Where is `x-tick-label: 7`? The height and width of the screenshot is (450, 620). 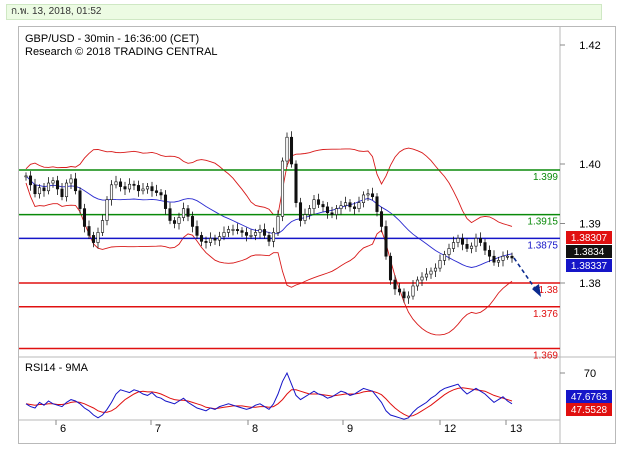 x-tick-label: 7 is located at coordinates (158, 429).